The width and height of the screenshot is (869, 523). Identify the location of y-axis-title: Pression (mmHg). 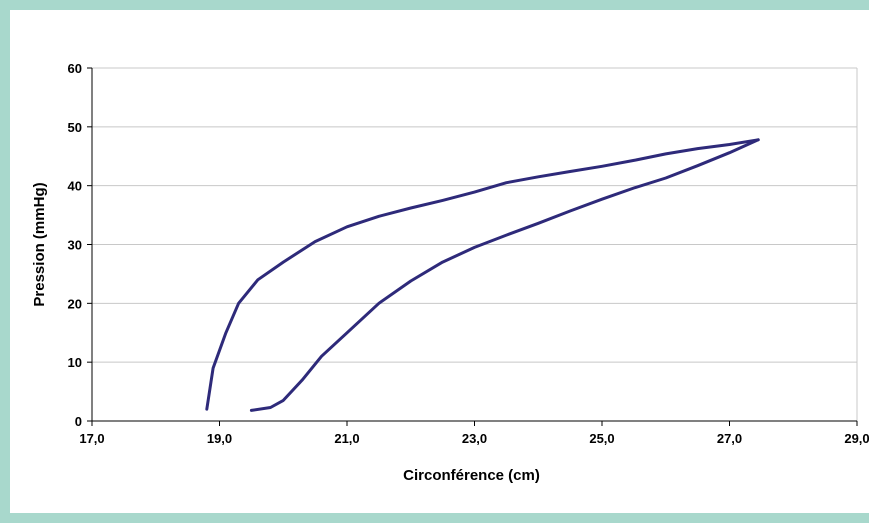
(39, 244).